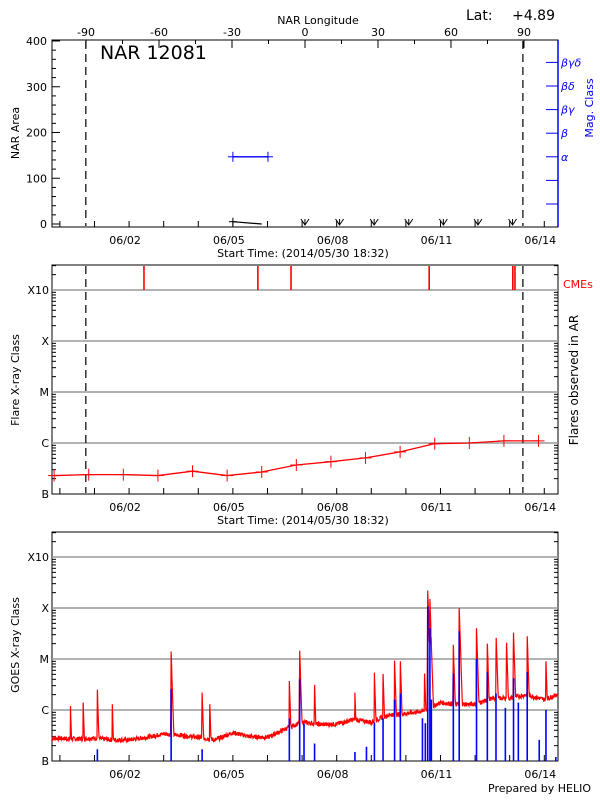 The image size is (600, 800). Describe the element at coordinates (318, 20) in the screenshot. I see `longitude-axis-title: NAR Longitude` at that location.